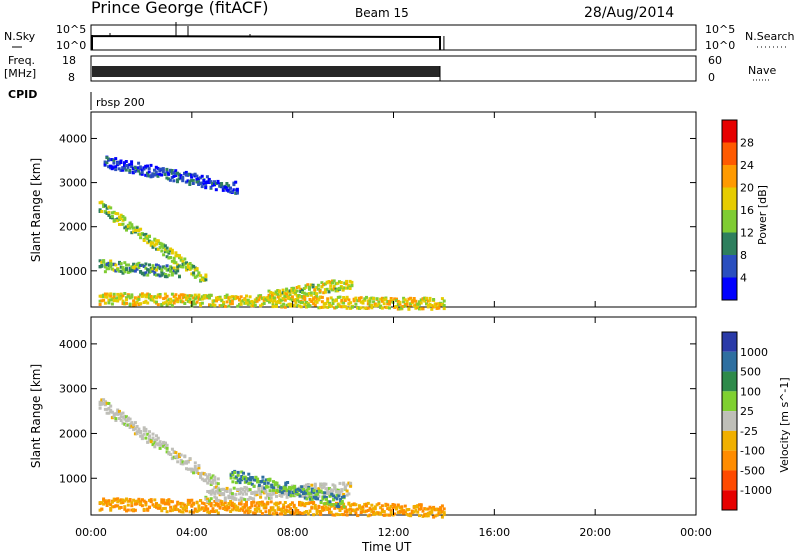 The image size is (800, 554). What do you see at coordinates (293, 532) in the screenshot?
I see `x-tick-label: 08:00` at bounding box center [293, 532].